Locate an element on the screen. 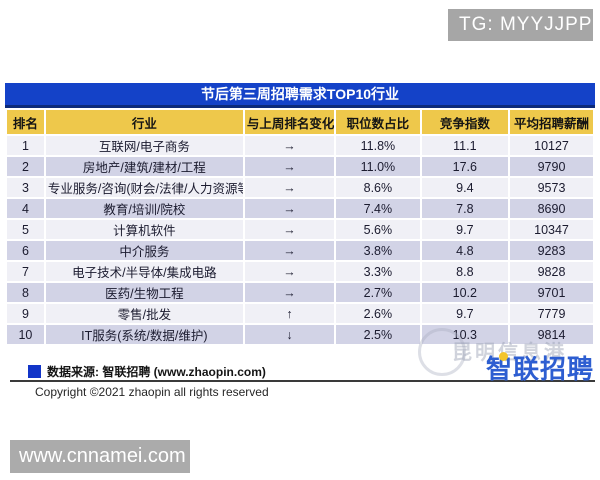 Image resolution: width=600 pixels, height=480 pixels. col-header-change: 与上周排名变化 is located at coordinates (289, 122).